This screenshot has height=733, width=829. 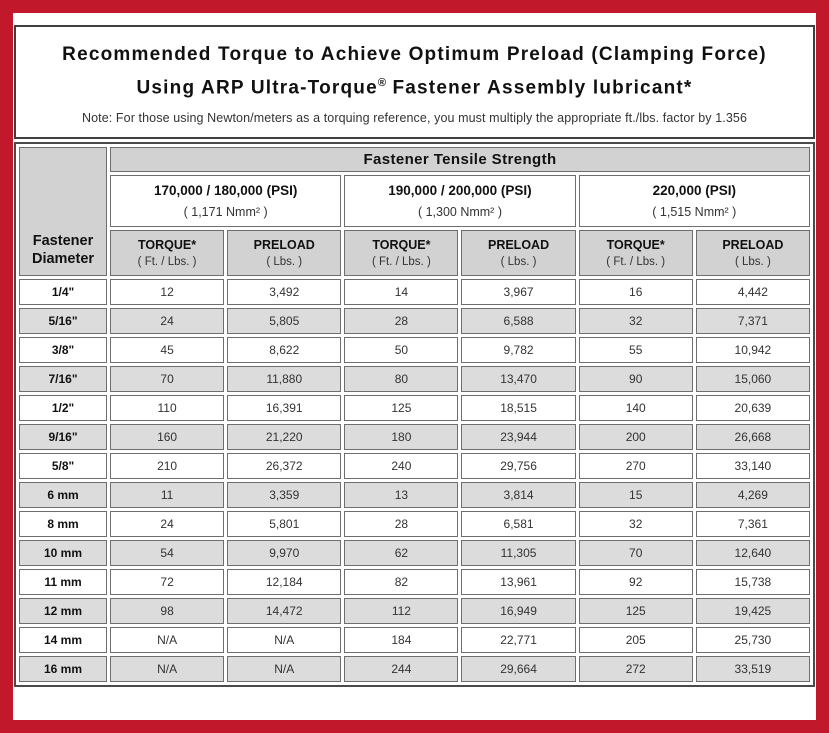 I want to click on diameter-cell: 7/16", so click(x=63, y=379).